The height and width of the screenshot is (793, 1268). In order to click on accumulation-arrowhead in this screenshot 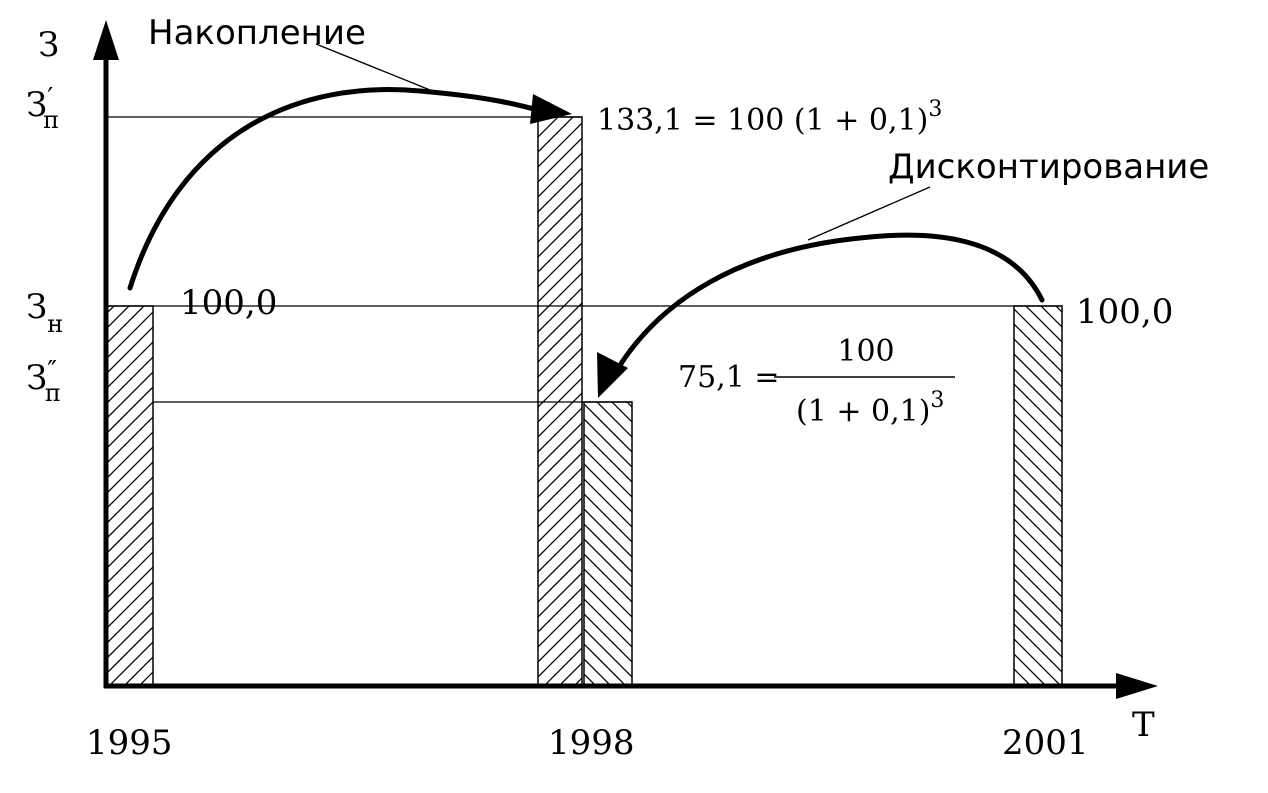, I will do `click(551, 109)`.